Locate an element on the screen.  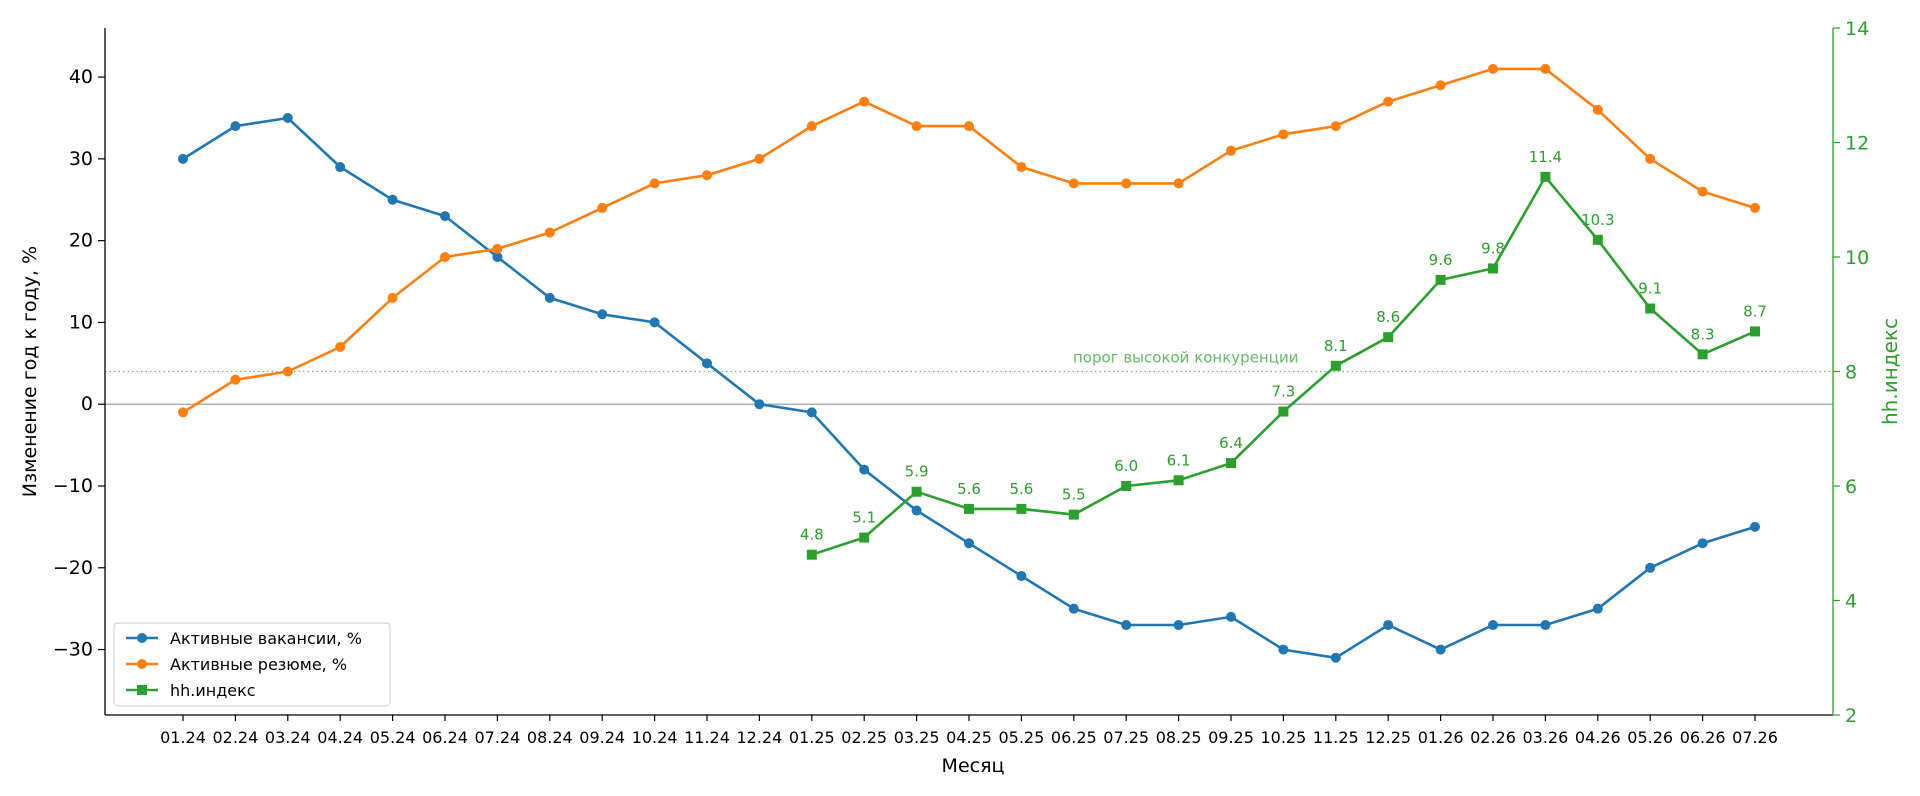
data-label: 5.5 is located at coordinates (1074, 495).